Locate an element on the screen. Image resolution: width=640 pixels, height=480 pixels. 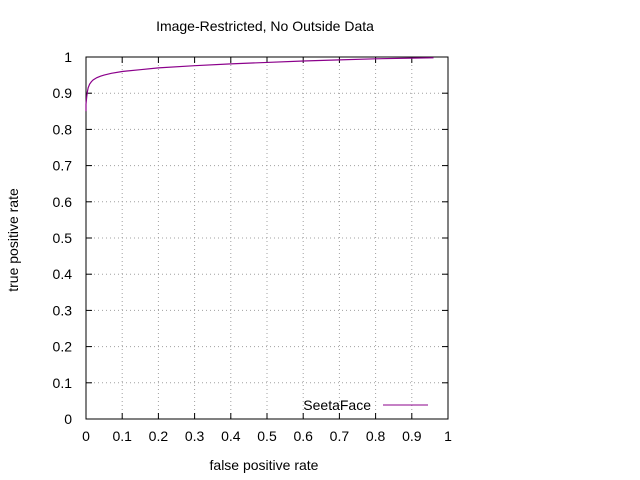
x-tick-label: 0.7 is located at coordinates (340, 436).